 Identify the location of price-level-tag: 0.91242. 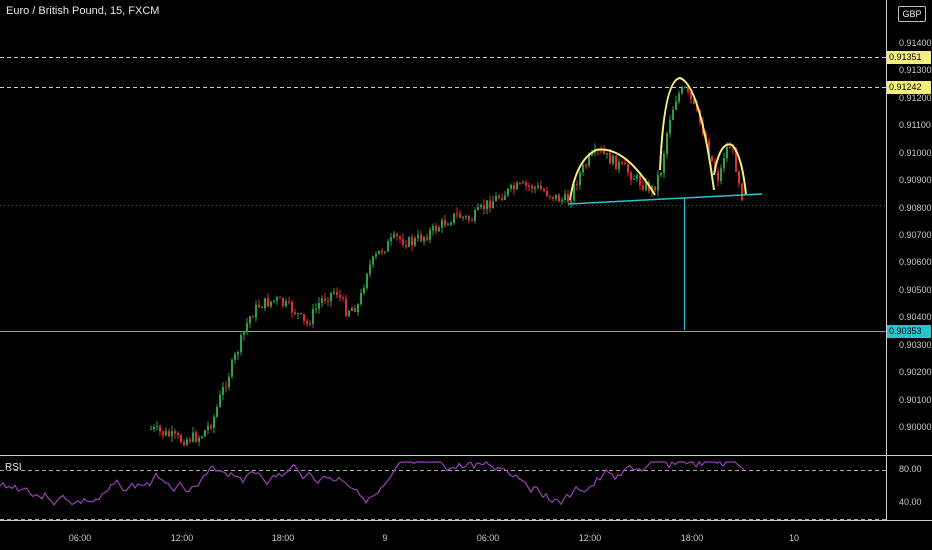
(909, 87).